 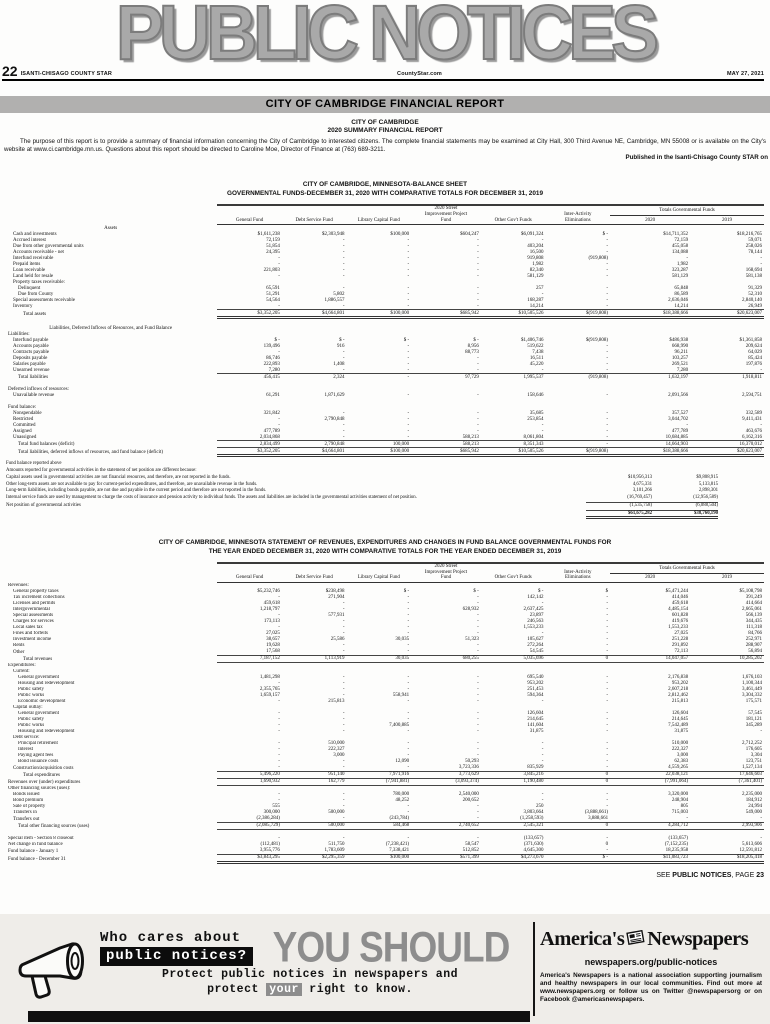 What do you see at coordinates (35, 315) in the screenshot?
I see `row-label: Total assets` at bounding box center [35, 315].